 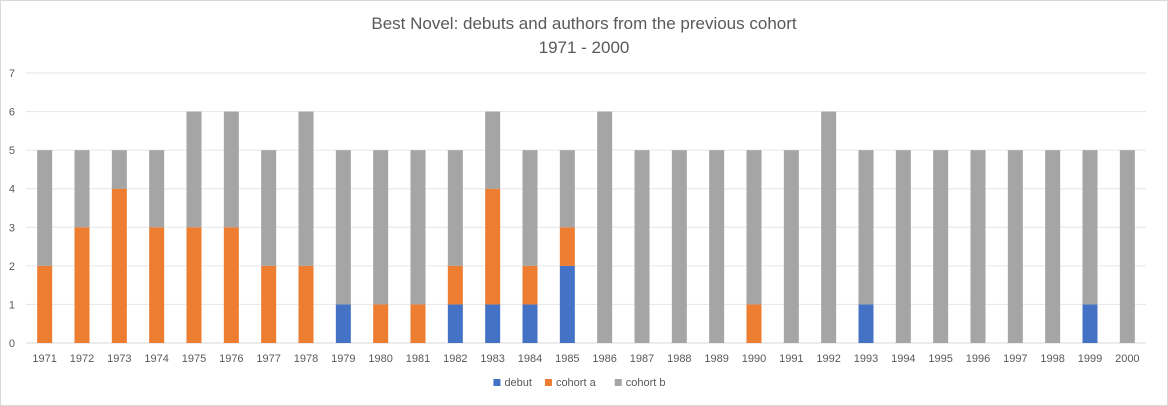 What do you see at coordinates (530, 359) in the screenshot?
I see `x-tick-label: 1984` at bounding box center [530, 359].